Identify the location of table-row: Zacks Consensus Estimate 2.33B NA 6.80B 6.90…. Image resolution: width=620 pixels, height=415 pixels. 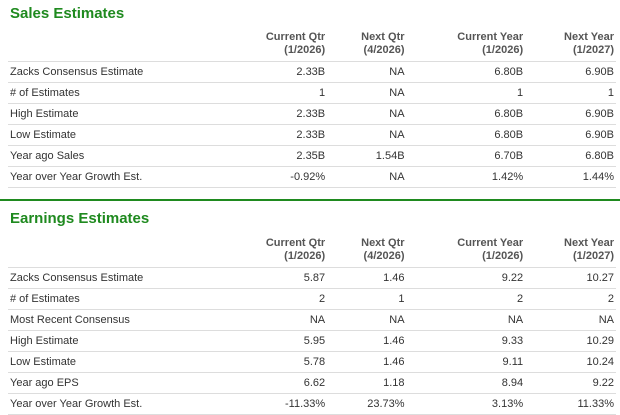
(312, 72).